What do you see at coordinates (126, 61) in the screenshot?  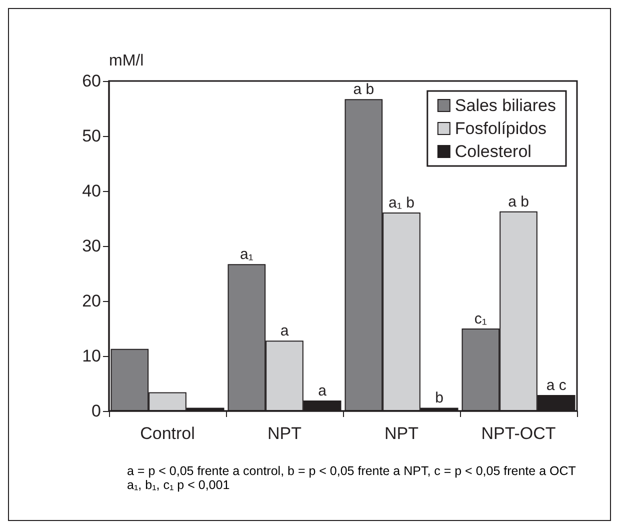 I see `y-axis-title: mM/l` at bounding box center [126, 61].